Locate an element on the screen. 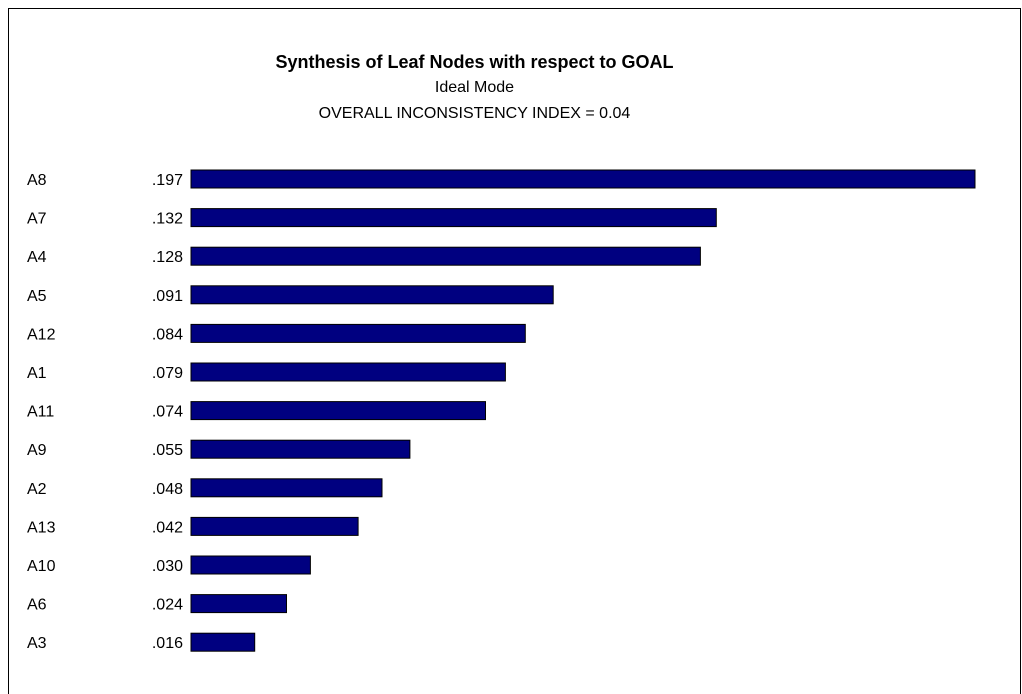 This screenshot has height=694, width=1022. bar-a11 is located at coordinates (338, 411).